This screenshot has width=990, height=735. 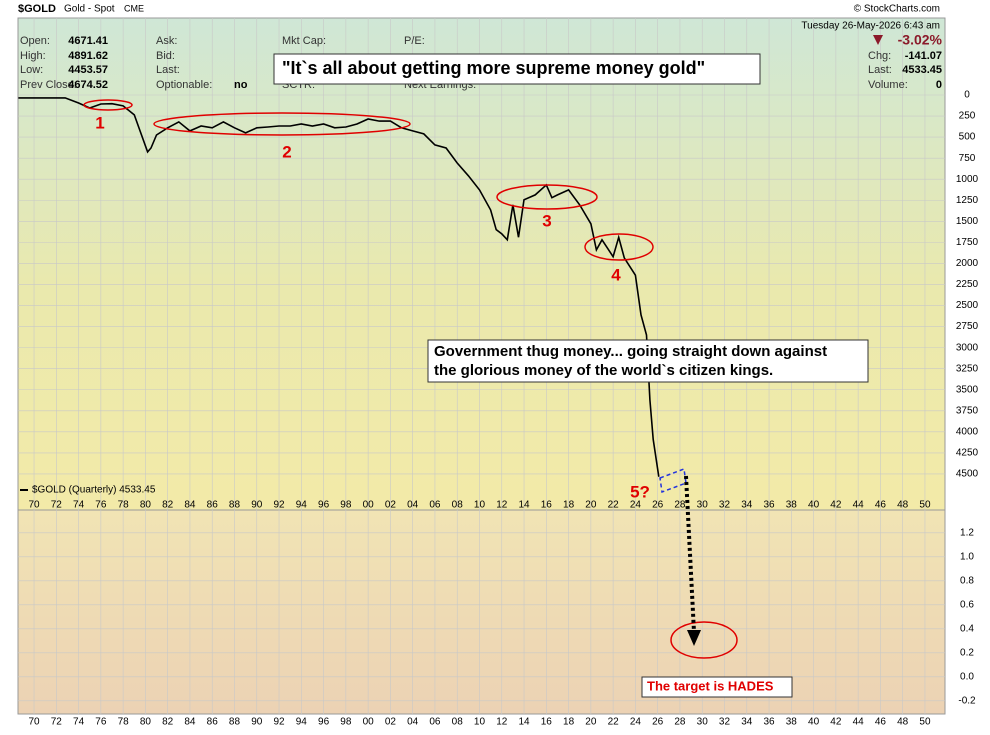 What do you see at coordinates (636, 505) in the screenshot?
I see `x-tick-label: 24` at bounding box center [636, 505].